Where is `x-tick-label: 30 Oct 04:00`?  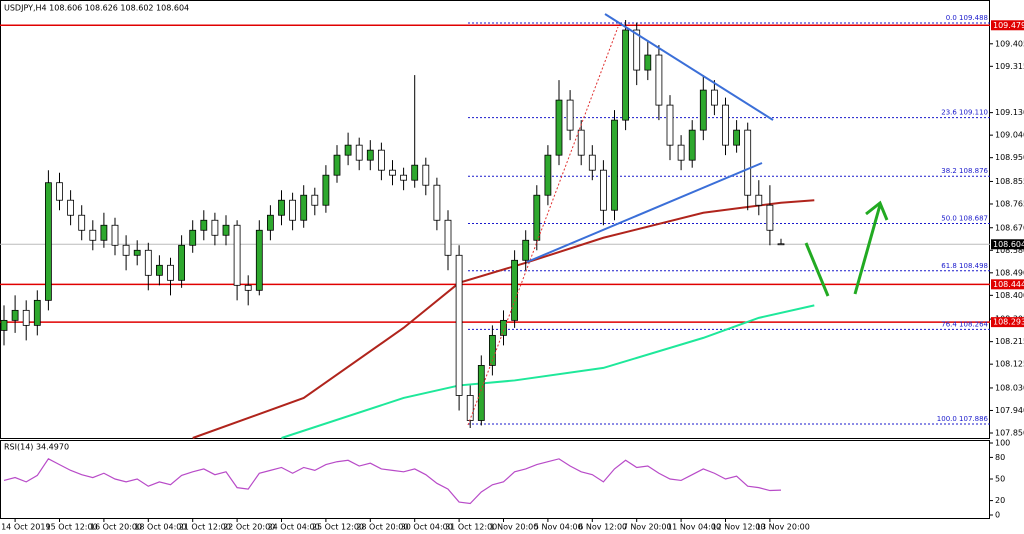 x-tick-label: 30 Oct 04:00 is located at coordinates (427, 527).